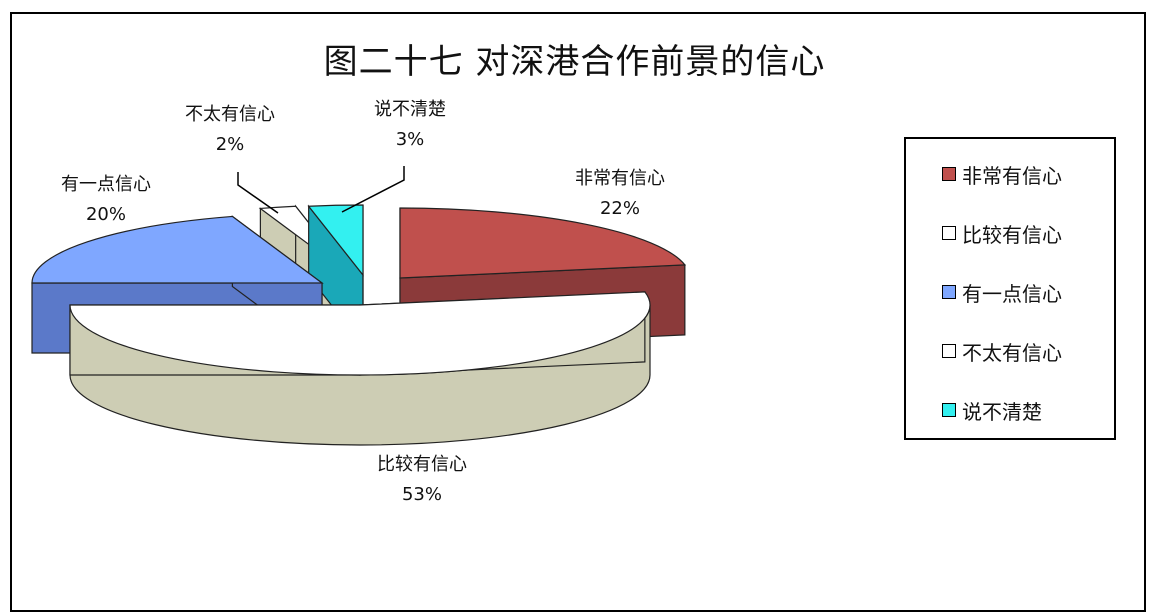  I want to click on legend-item: 非常有信心, so click(1002, 174).